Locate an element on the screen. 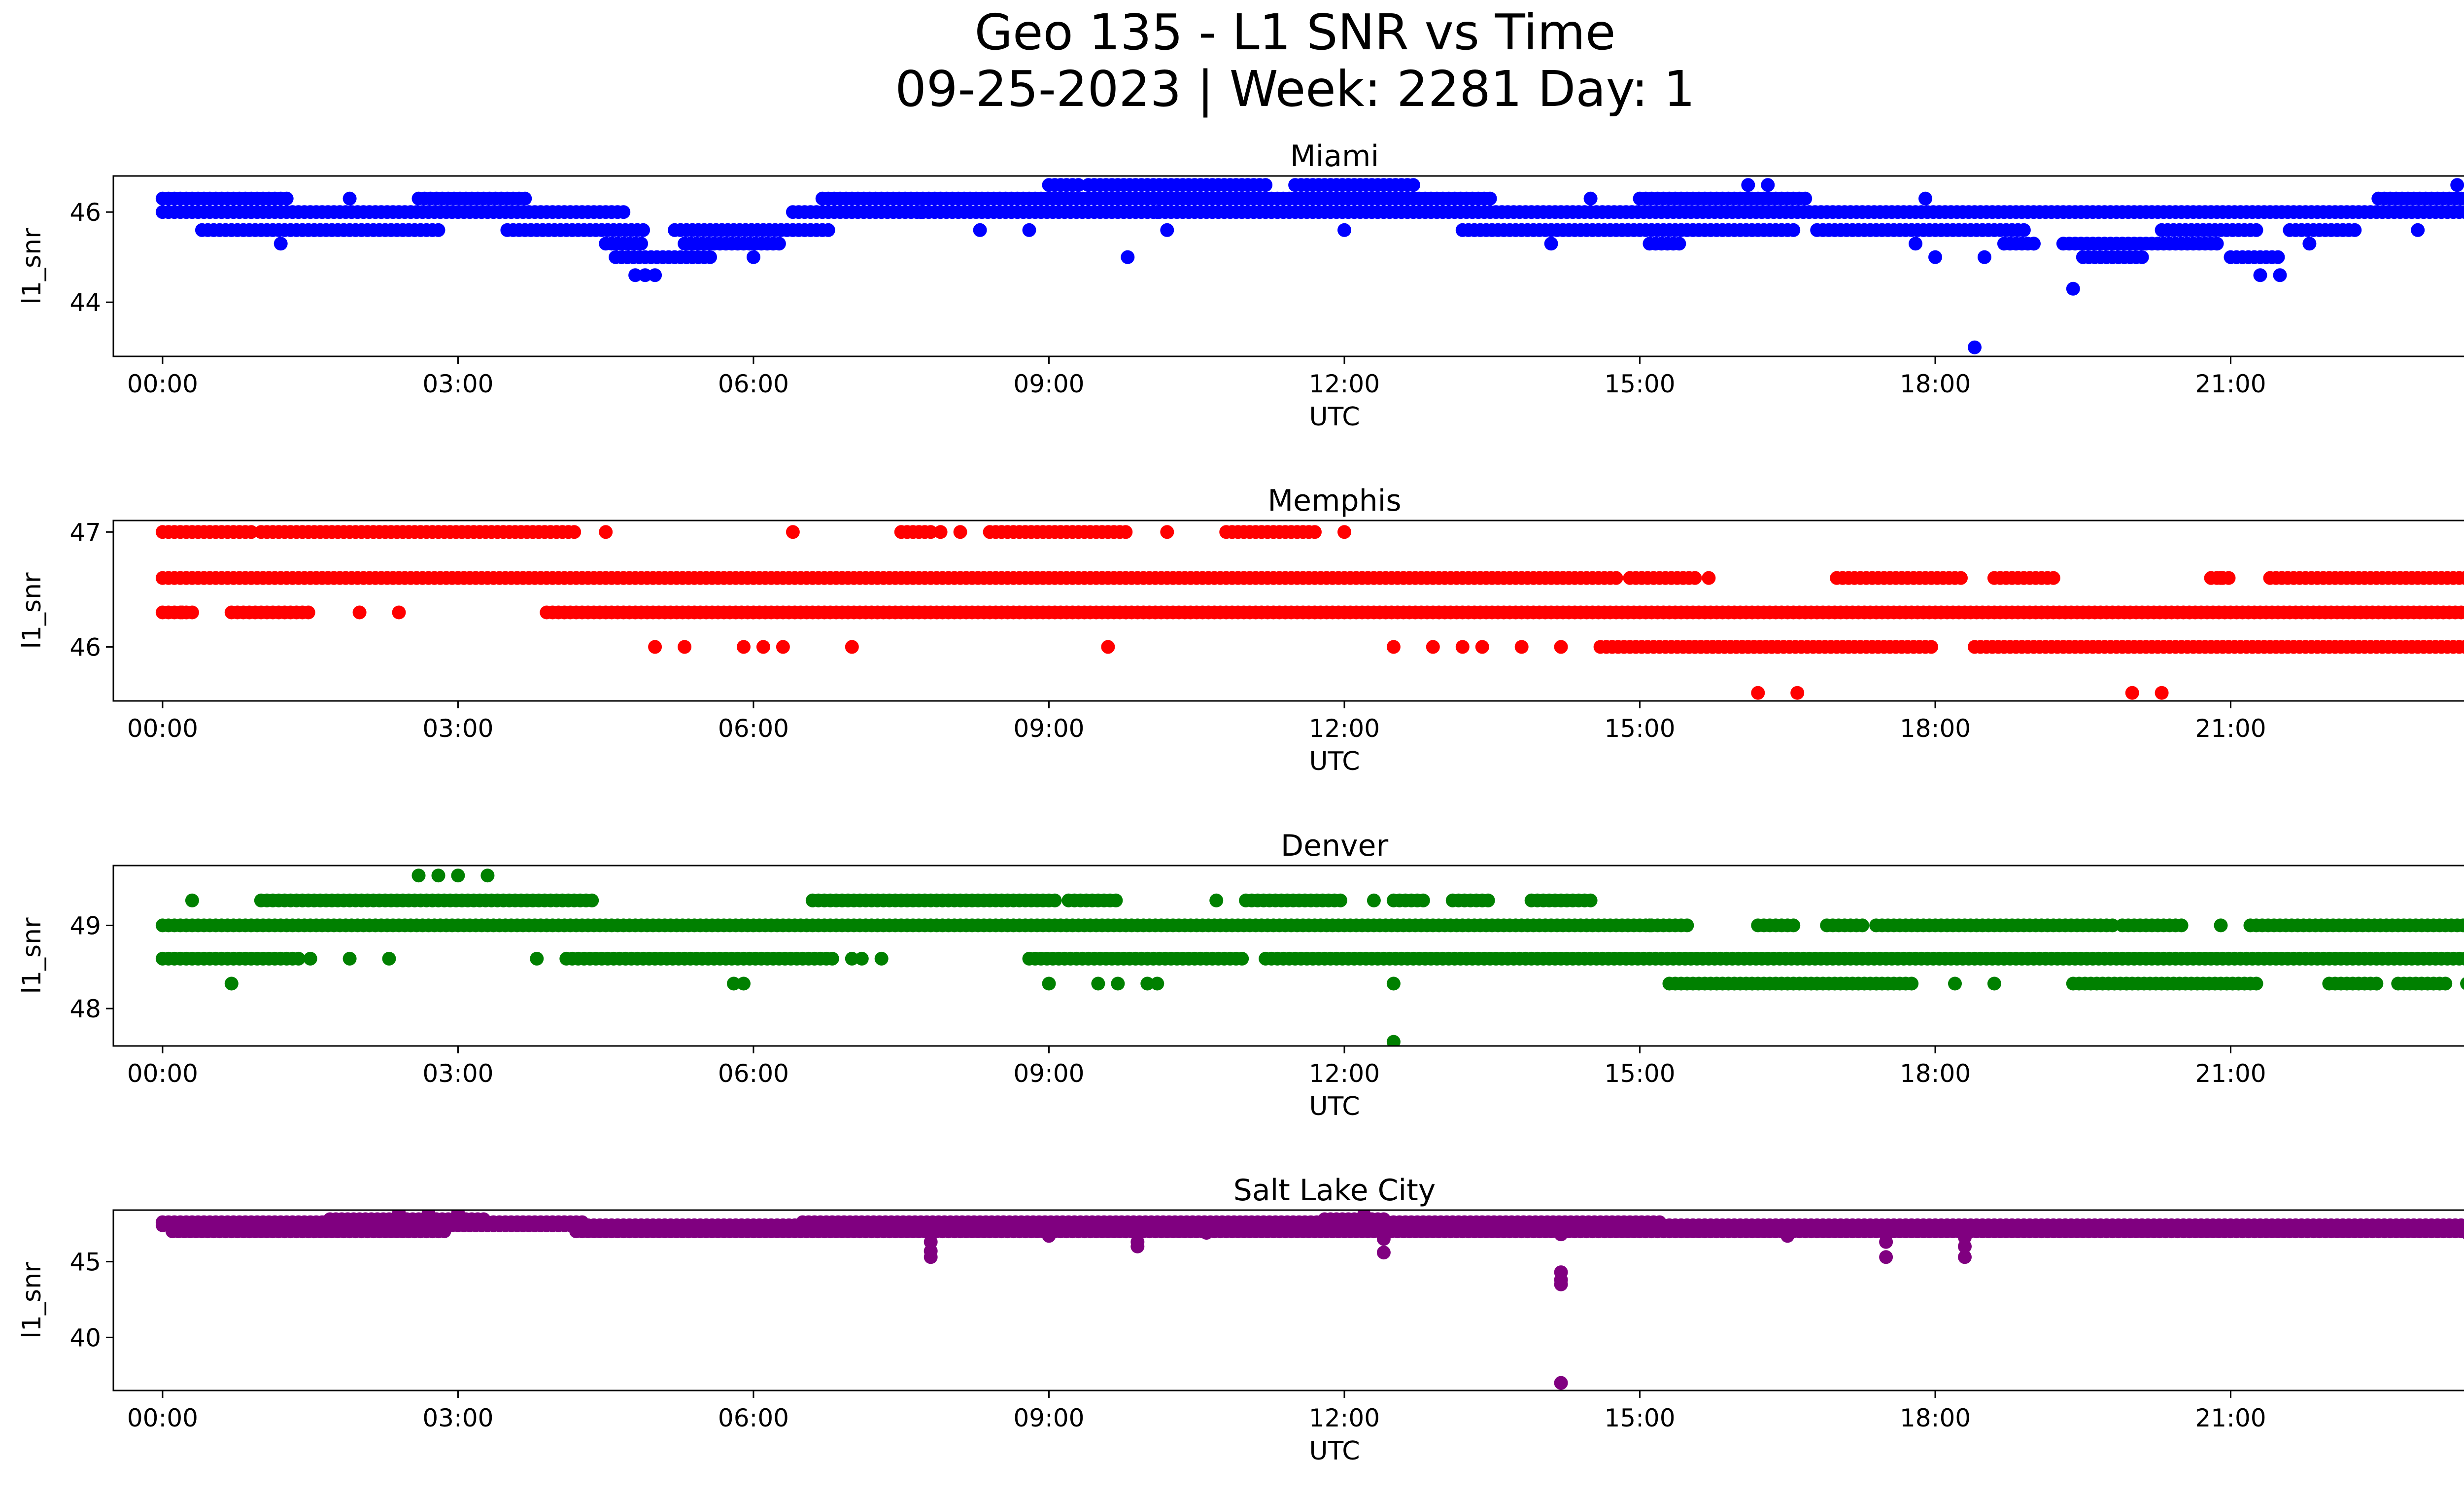  subplot-title: Miami is located at coordinates (1334, 156).